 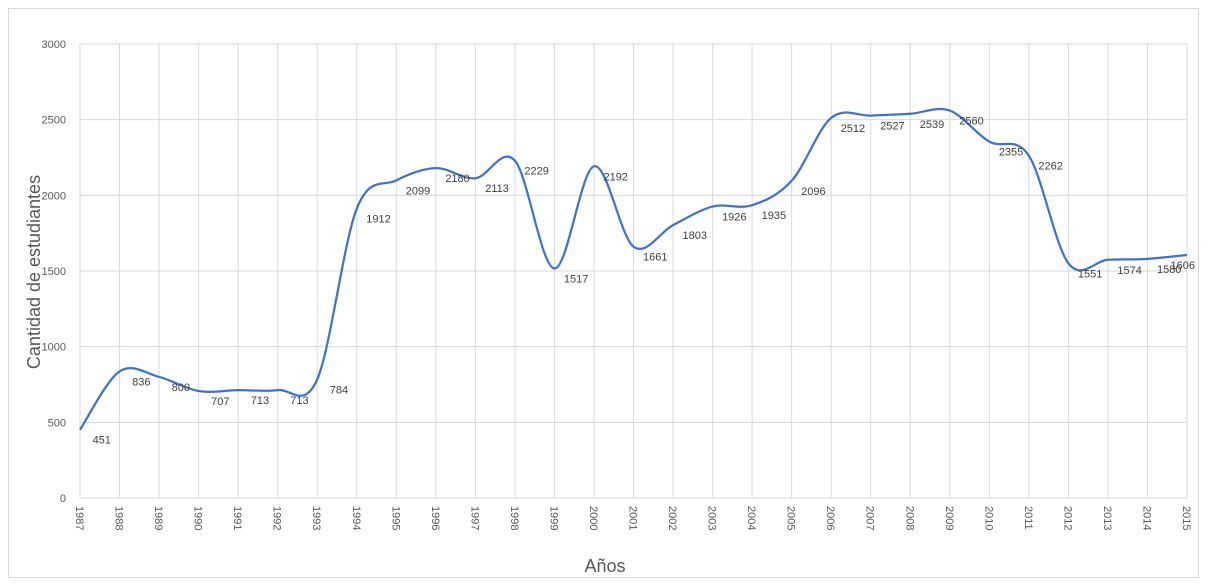 What do you see at coordinates (892, 127) in the screenshot?
I see `data-label: 2527` at bounding box center [892, 127].